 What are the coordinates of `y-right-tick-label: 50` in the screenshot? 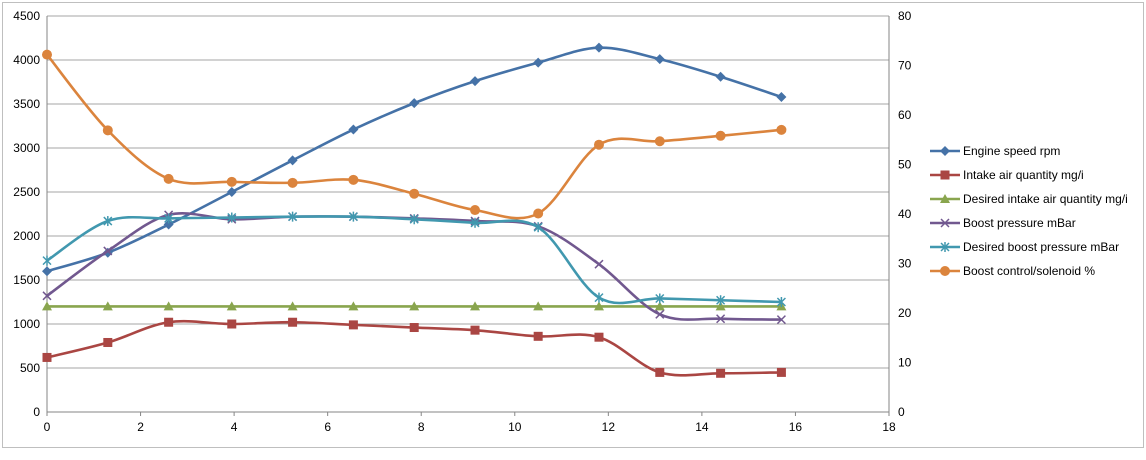 It's located at (905, 165).